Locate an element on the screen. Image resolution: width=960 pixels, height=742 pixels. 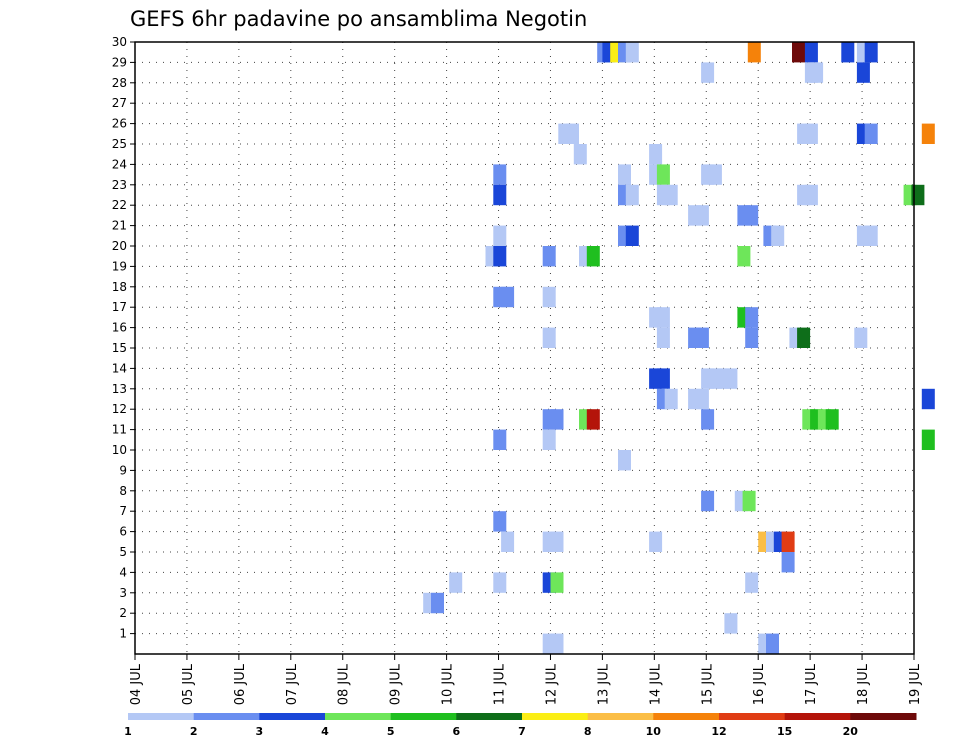
x-tick-label: 12 JUL is located at coordinates (551, 684).